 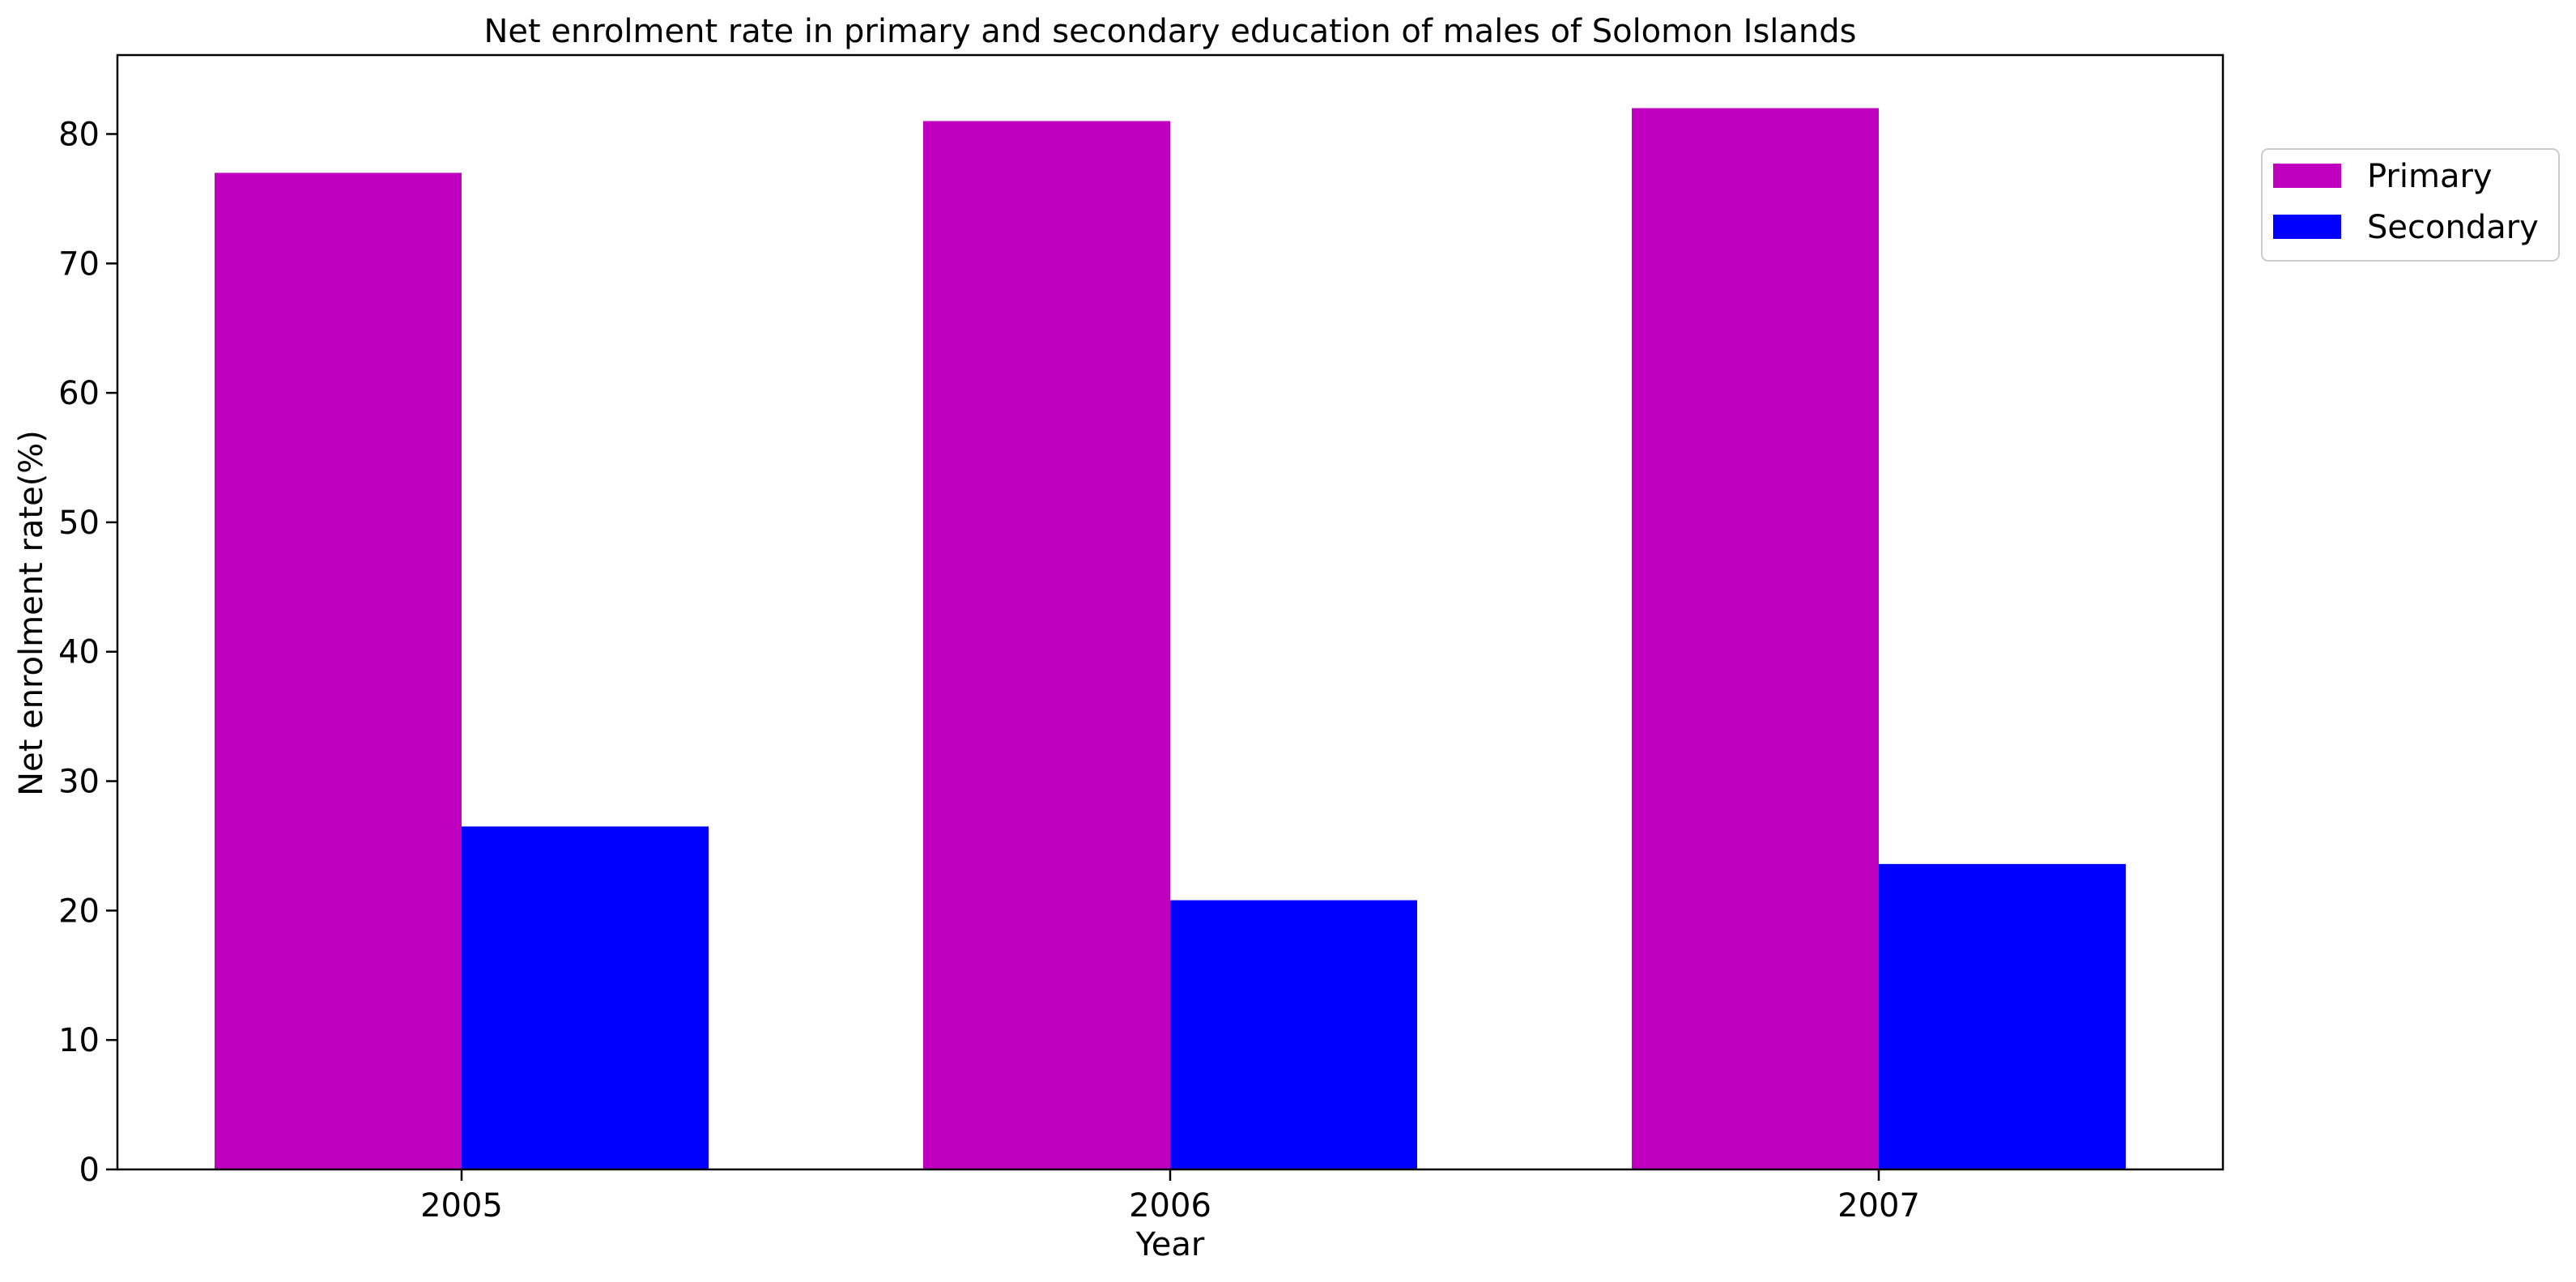 I want to click on y-tick-label: 10, so click(x=79, y=1040).